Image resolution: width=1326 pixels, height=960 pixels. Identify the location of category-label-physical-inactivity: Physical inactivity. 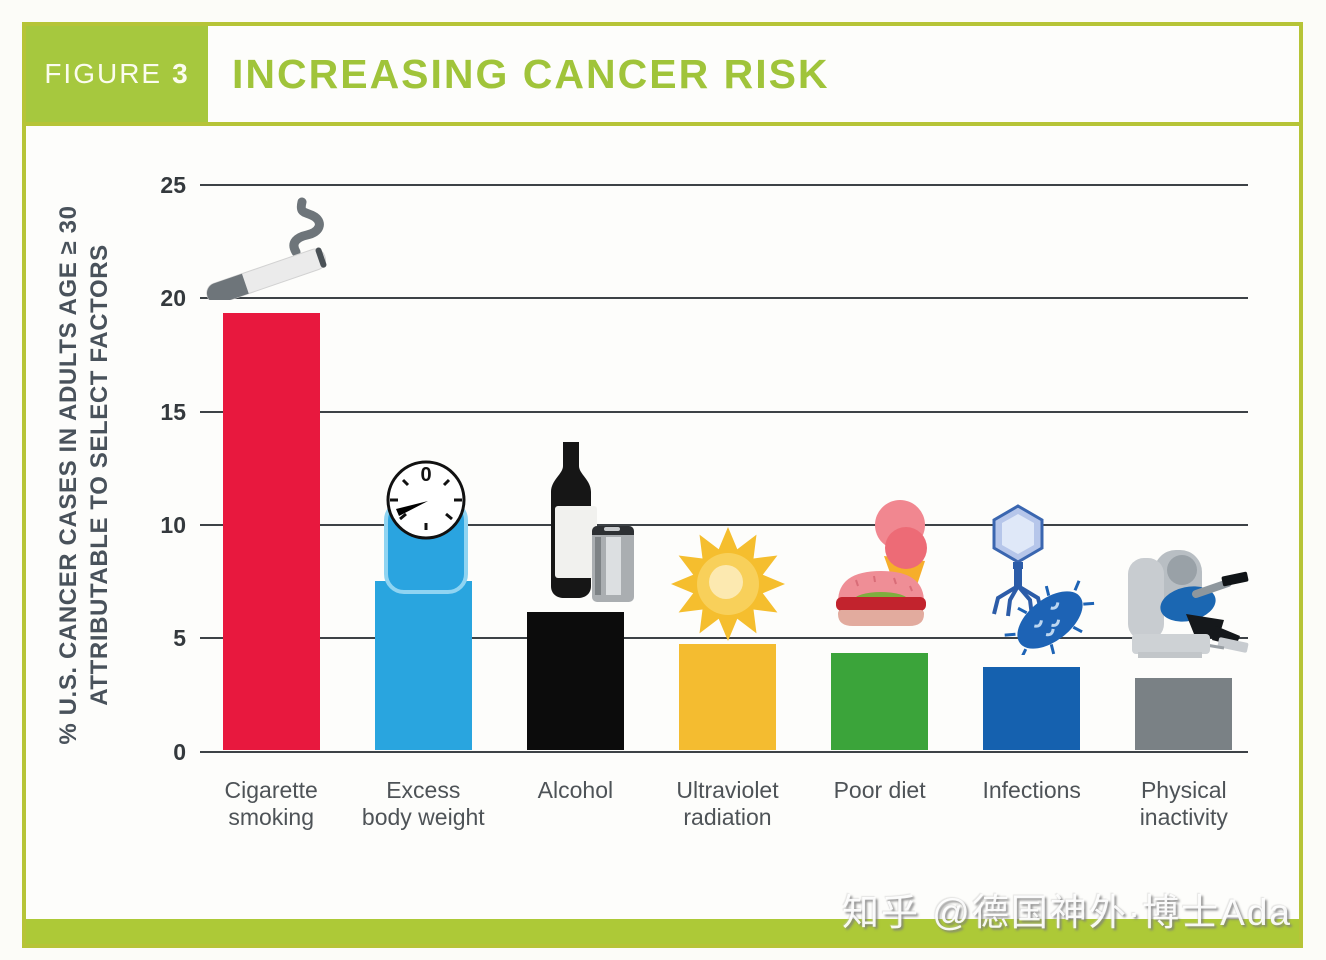
(1184, 804).